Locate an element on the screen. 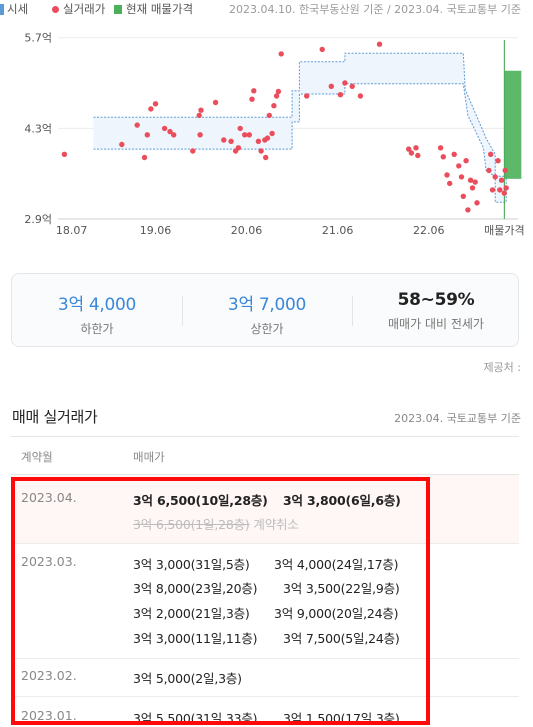 This screenshot has width=533, height=727. price-range-upper is located at coordinates (300, 114).